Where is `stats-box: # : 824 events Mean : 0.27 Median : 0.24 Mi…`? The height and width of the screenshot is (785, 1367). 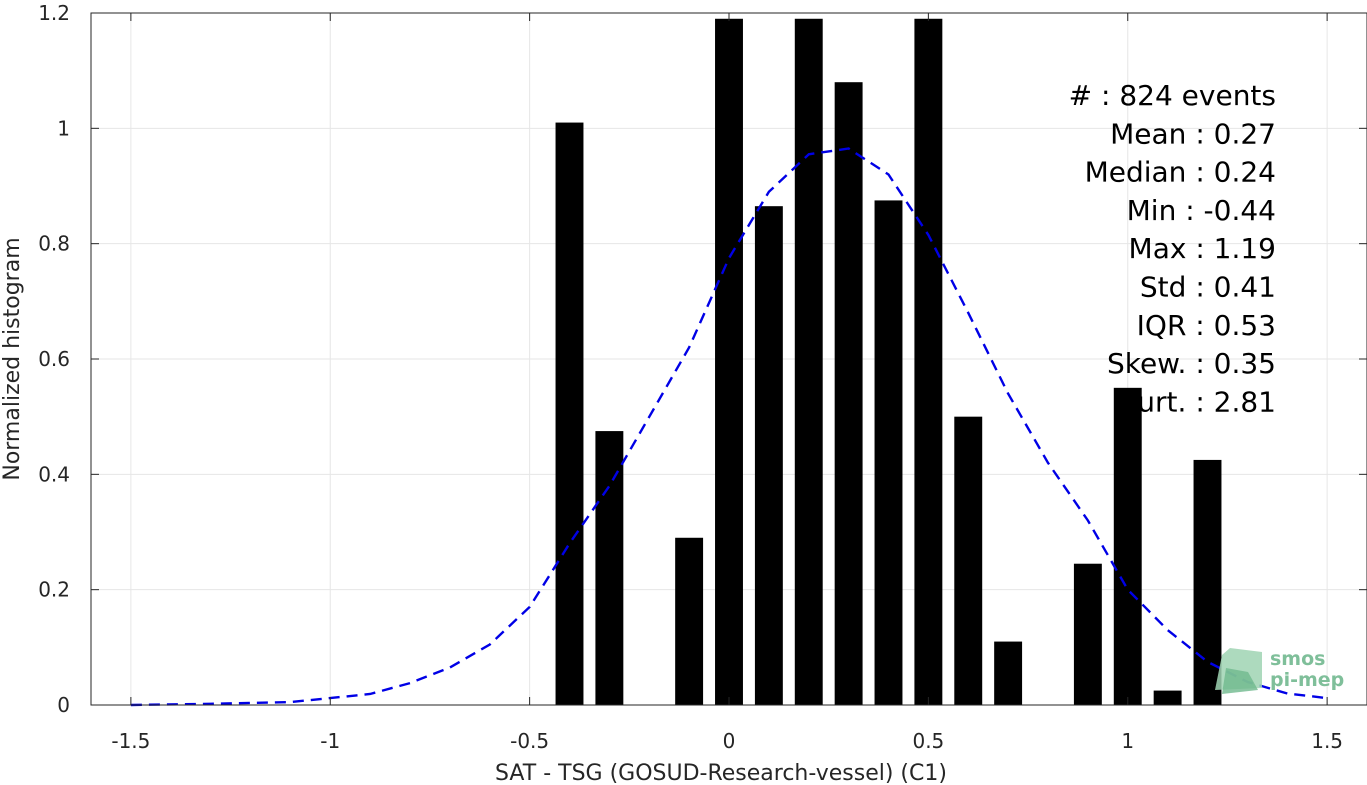
stats-box: # : 824 events Mean : 0.27 Median : 0.24 Mi… is located at coordinates (1172, 248).